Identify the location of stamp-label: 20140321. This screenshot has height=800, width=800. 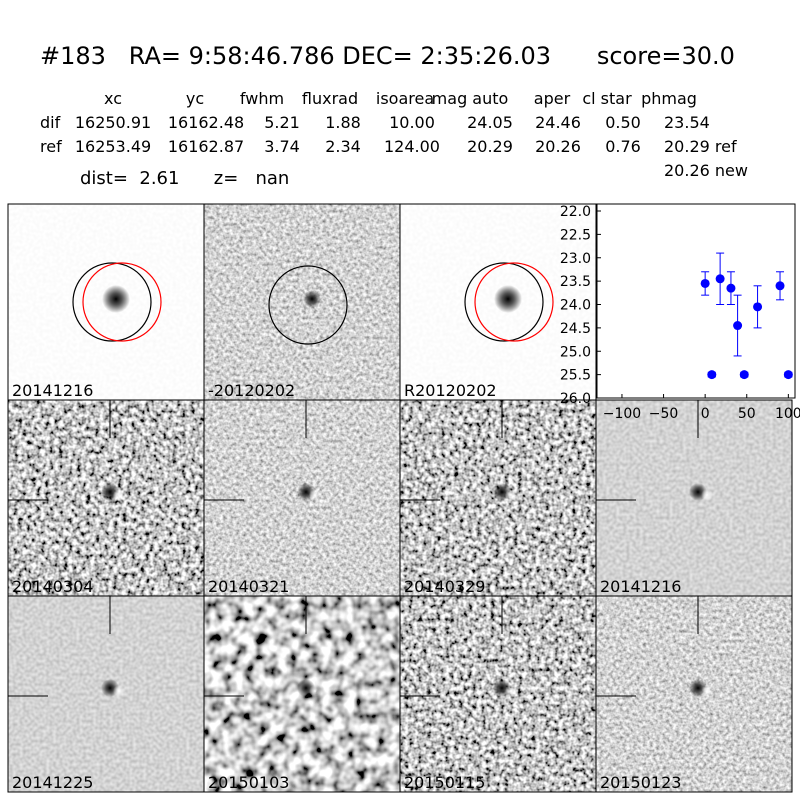
(248, 586).